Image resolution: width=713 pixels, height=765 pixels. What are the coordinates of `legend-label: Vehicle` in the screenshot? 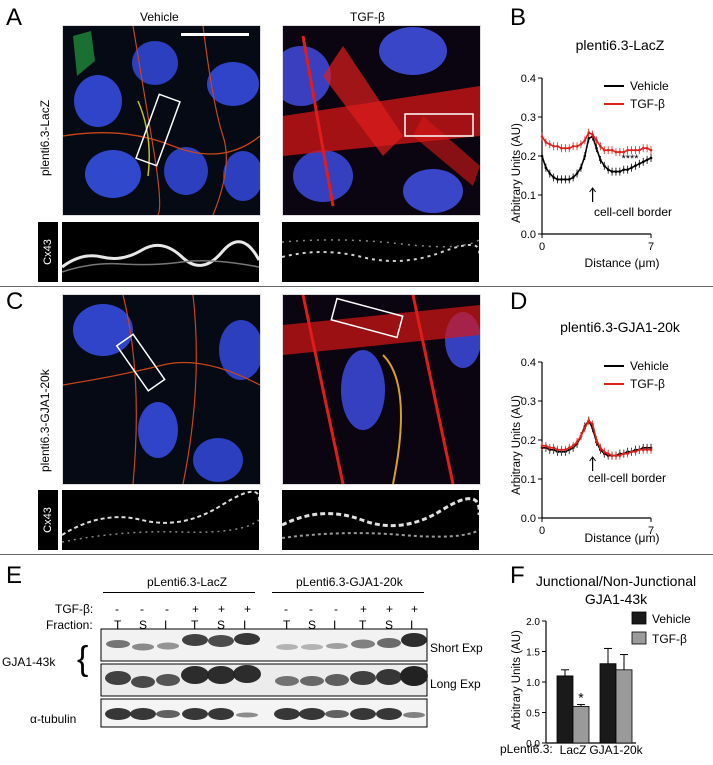 It's located at (671, 619).